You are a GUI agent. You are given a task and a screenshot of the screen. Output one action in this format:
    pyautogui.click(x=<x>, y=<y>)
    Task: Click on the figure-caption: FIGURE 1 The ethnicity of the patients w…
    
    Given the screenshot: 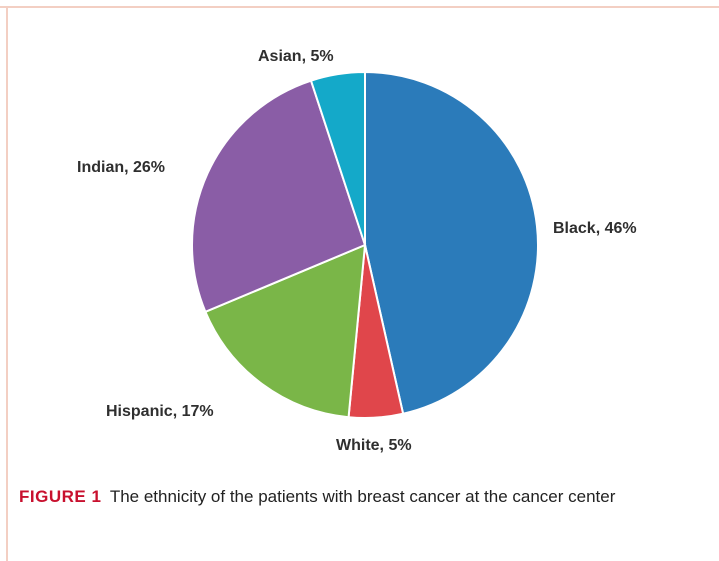 What is the action you would take?
    pyautogui.click(x=364, y=497)
    